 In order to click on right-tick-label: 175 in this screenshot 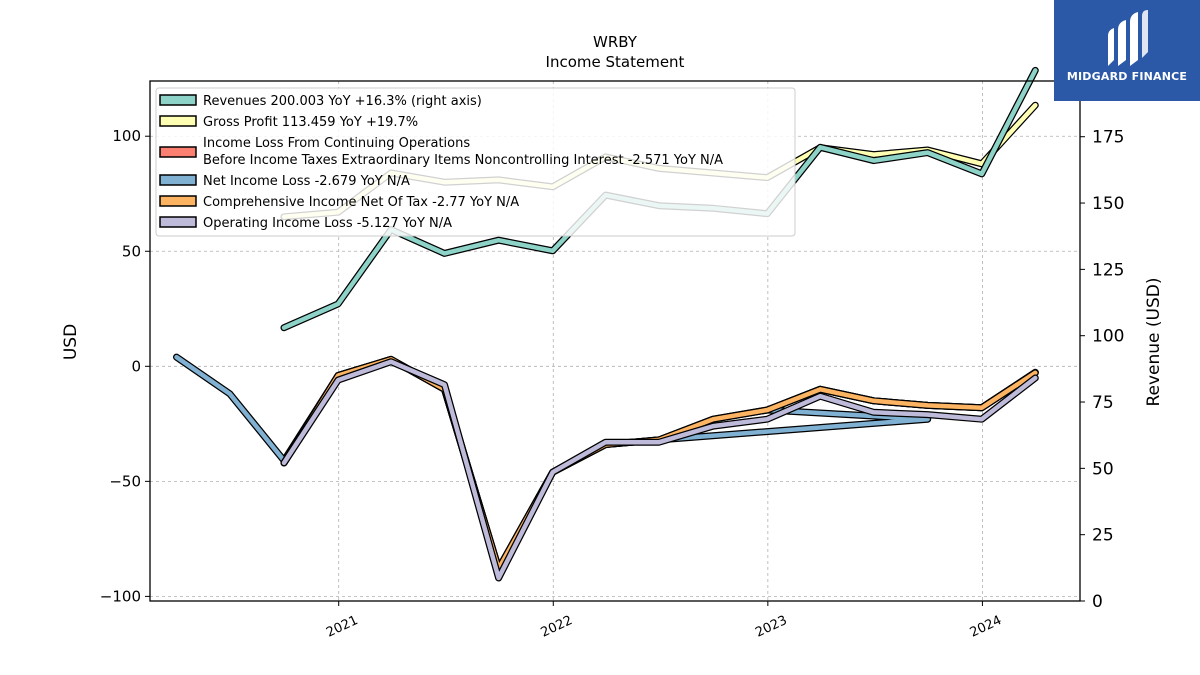, I will do `click(1108, 138)`.